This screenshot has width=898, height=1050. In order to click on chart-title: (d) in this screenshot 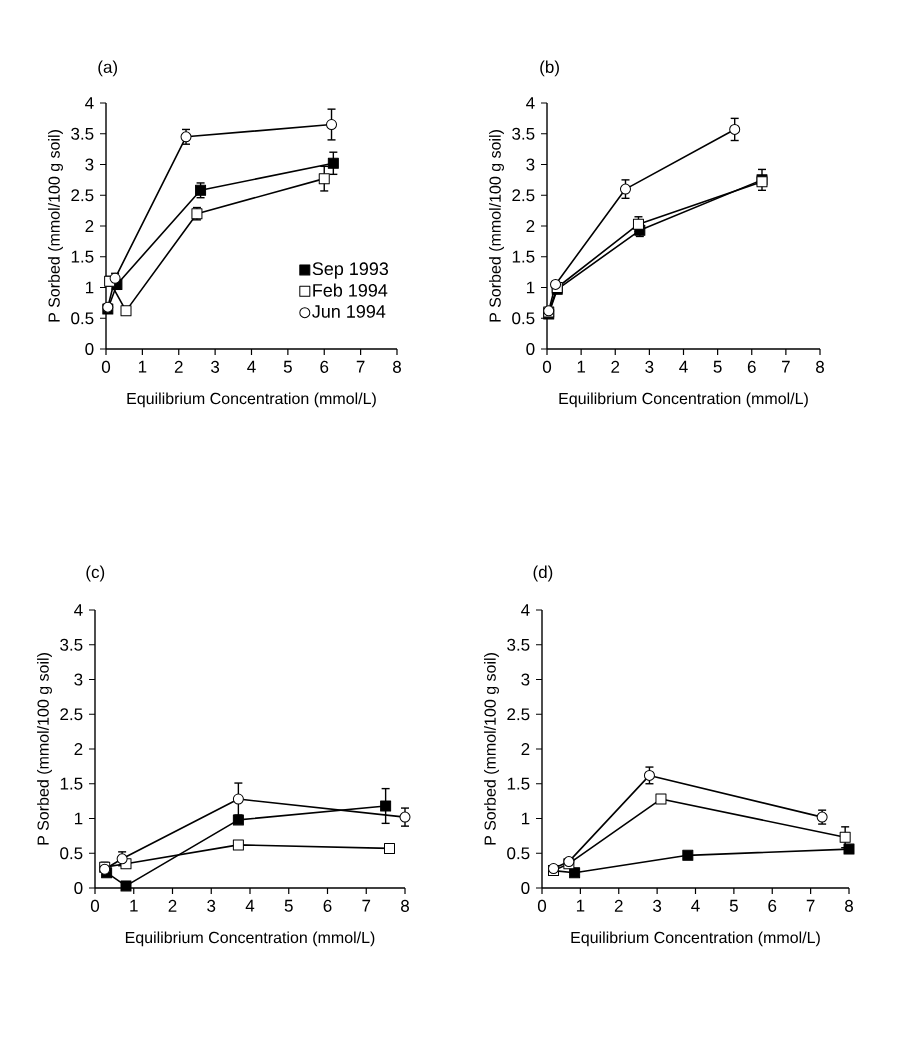, I will do `click(543, 573)`.